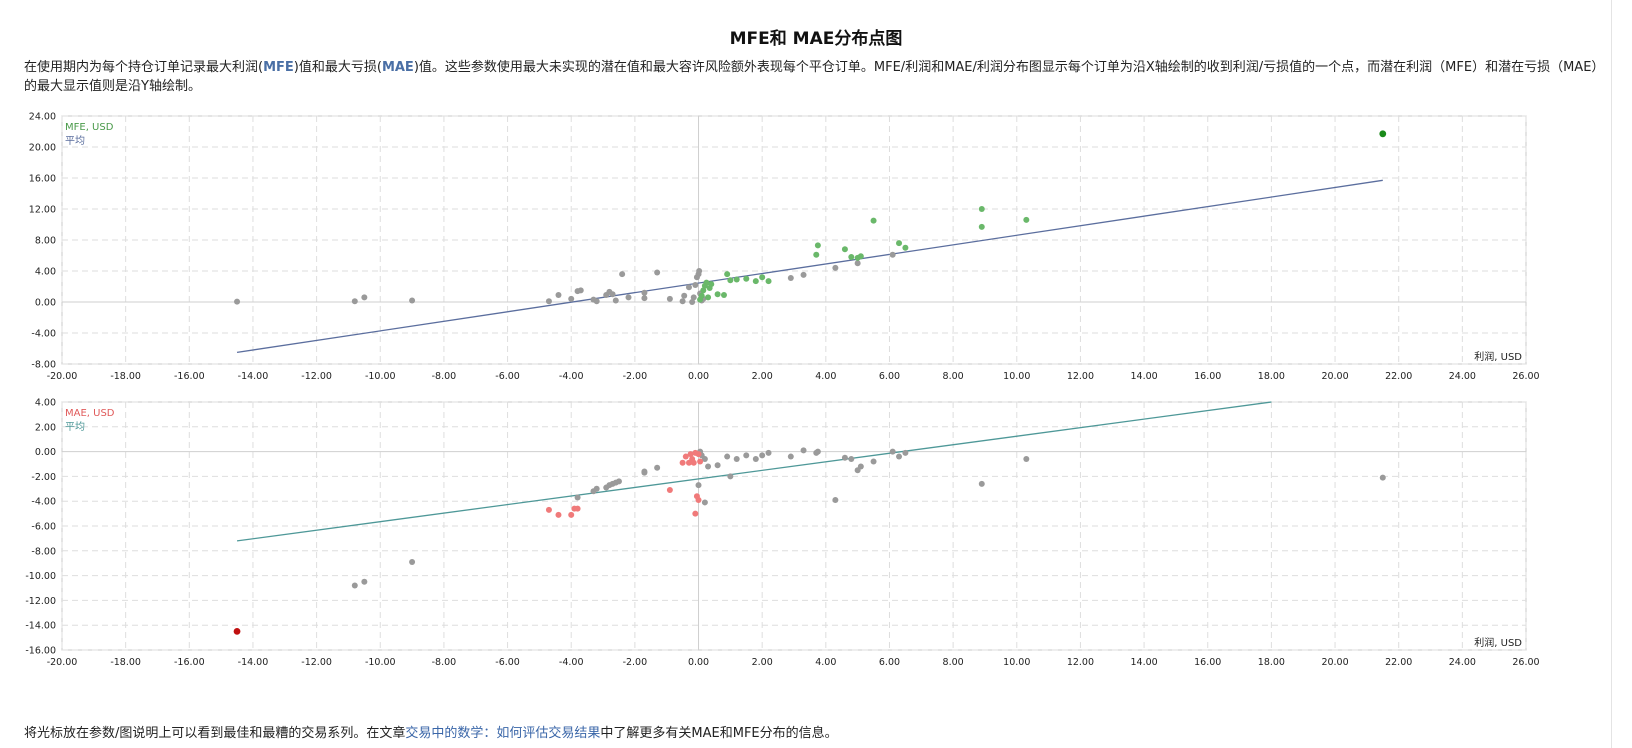  I want to click on mae-term: MAE, so click(397, 67).